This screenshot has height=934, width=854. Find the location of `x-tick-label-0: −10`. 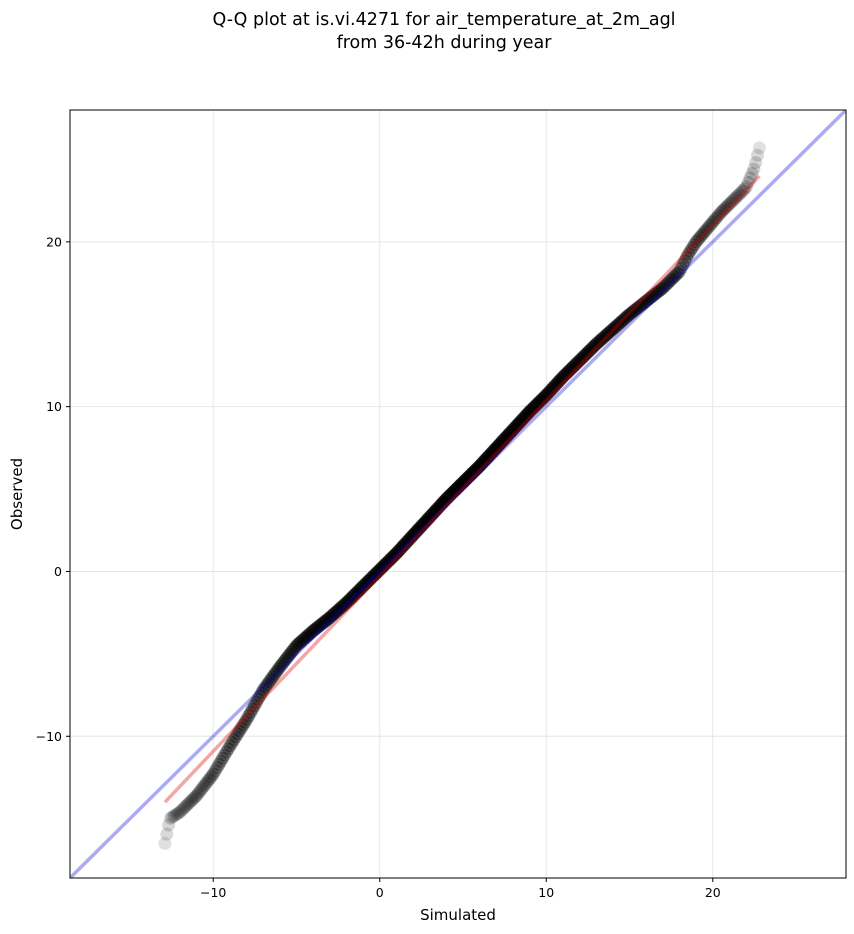

x-tick-label-0: −10 is located at coordinates (213, 892).